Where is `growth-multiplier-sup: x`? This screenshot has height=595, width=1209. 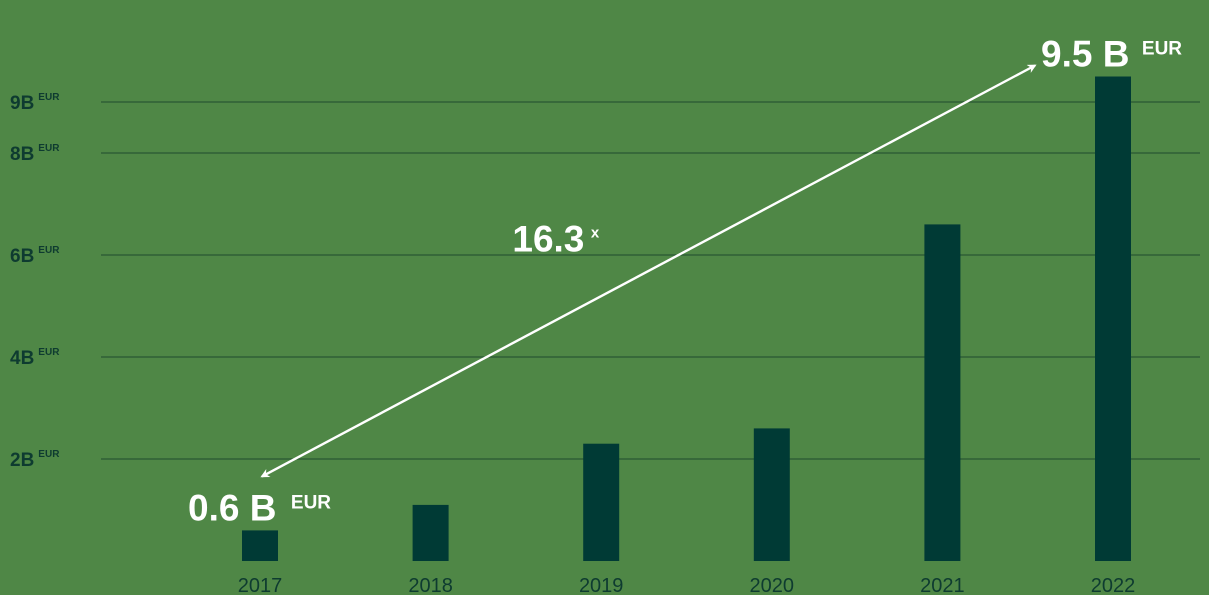
growth-multiplier-sup: x is located at coordinates (595, 233).